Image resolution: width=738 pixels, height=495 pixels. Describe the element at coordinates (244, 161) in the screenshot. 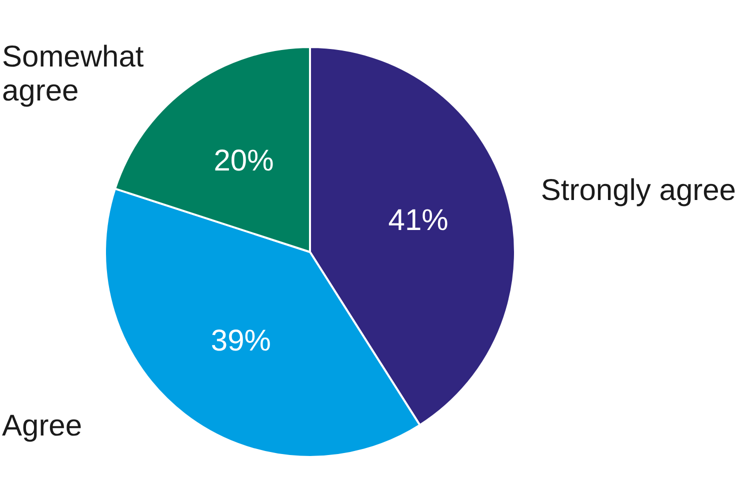

I see `data-label: 20%` at that location.